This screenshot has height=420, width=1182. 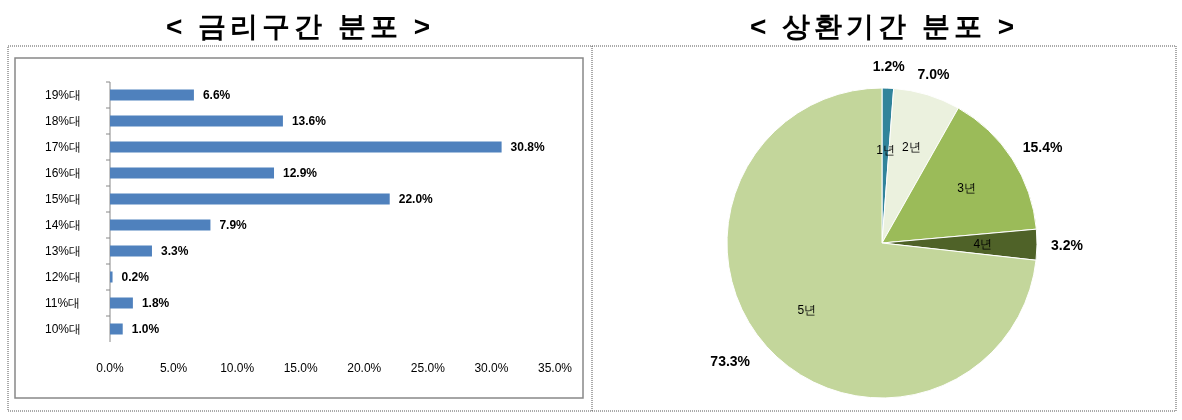 What do you see at coordinates (63, 95) in the screenshot?
I see `y-tick-label: 19%대` at bounding box center [63, 95].